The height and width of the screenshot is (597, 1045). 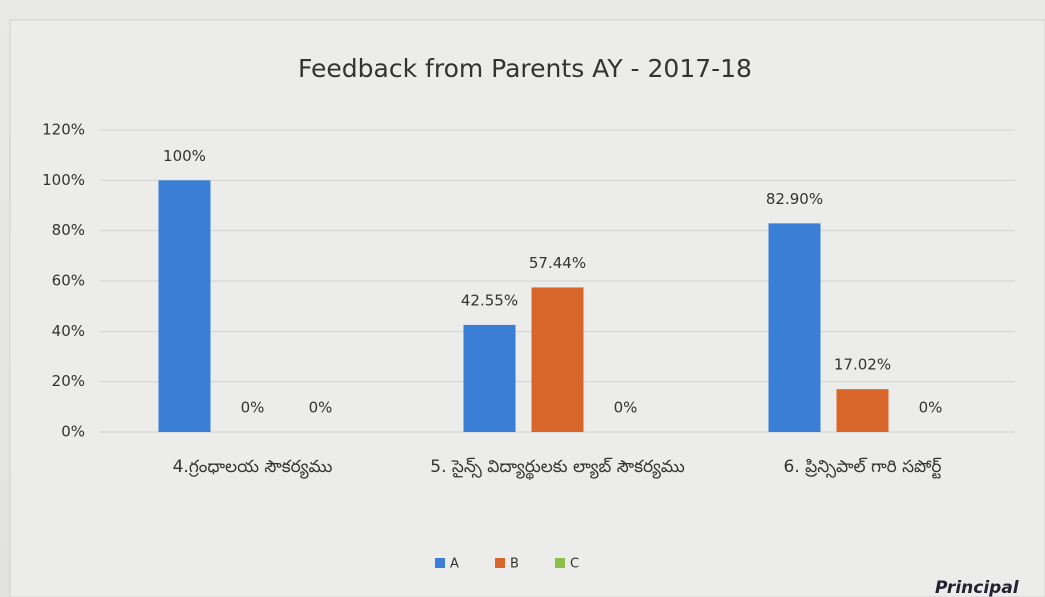 What do you see at coordinates (73, 432) in the screenshot?
I see `y-tick-label: 0%` at bounding box center [73, 432].